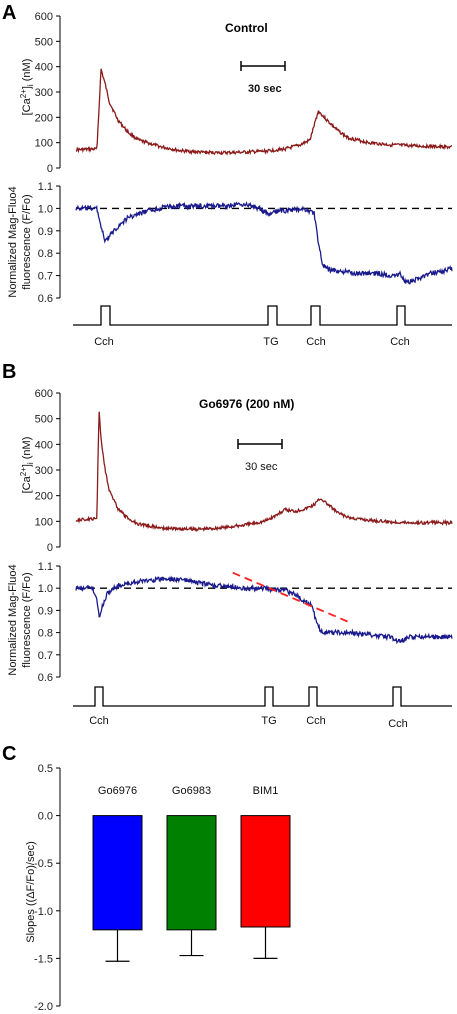 The width and height of the screenshot is (457, 1014). Describe the element at coordinates (9, 372) in the screenshot. I see `panel-letter-b: B` at that location.